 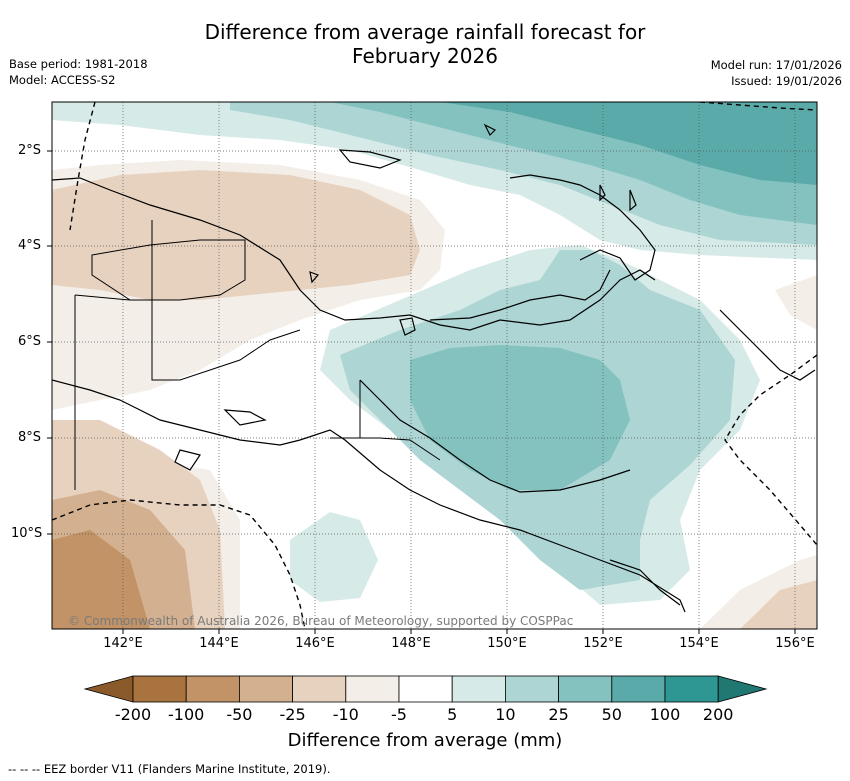 What do you see at coordinates (123, 643) in the screenshot?
I see `lon-label-142e: 142°E` at bounding box center [123, 643].